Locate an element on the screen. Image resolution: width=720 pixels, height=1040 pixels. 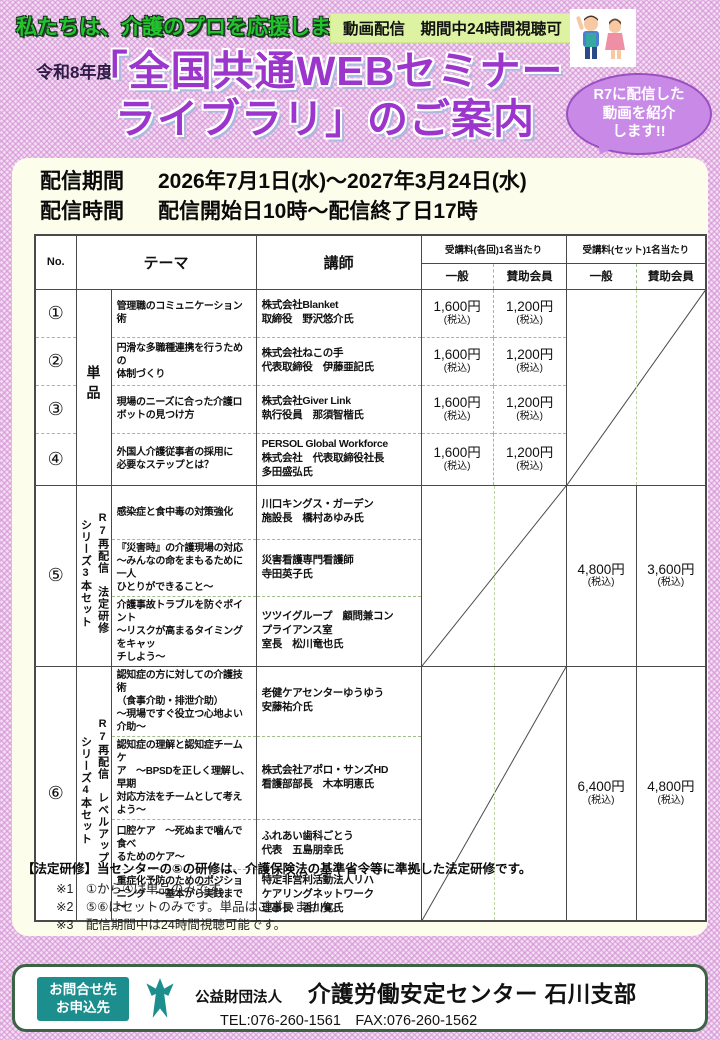
no-cell: ⑤ is located at coordinates (55, 575).